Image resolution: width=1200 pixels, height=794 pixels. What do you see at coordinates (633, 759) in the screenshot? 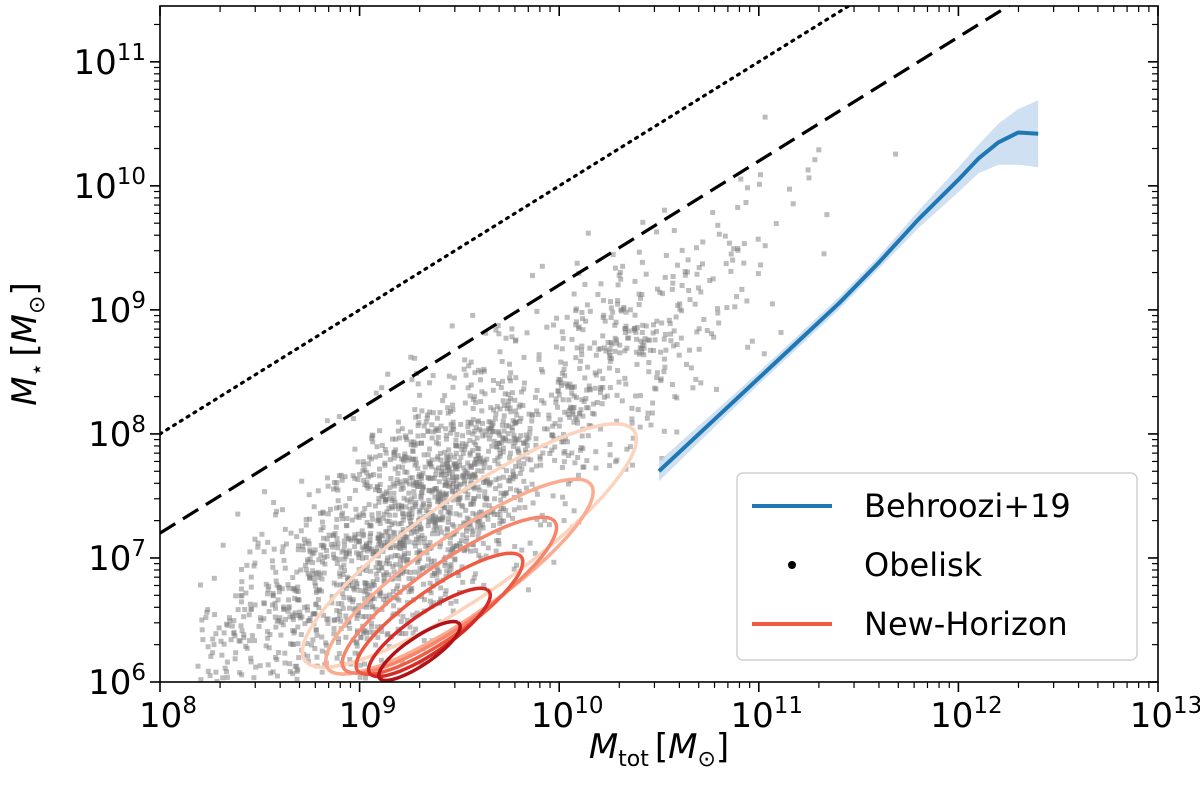
I see `x-label-sub: tot` at bounding box center [633, 759].